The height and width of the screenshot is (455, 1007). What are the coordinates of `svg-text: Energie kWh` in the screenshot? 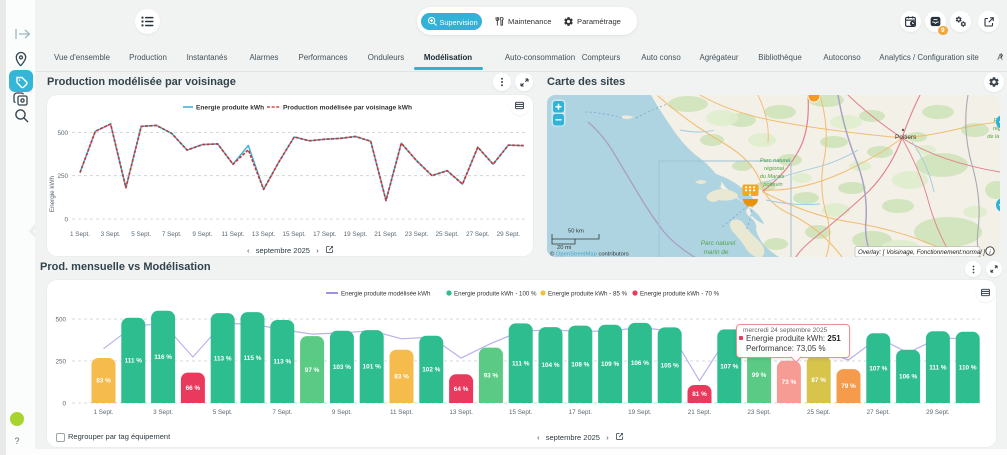 It's located at (52, 194).